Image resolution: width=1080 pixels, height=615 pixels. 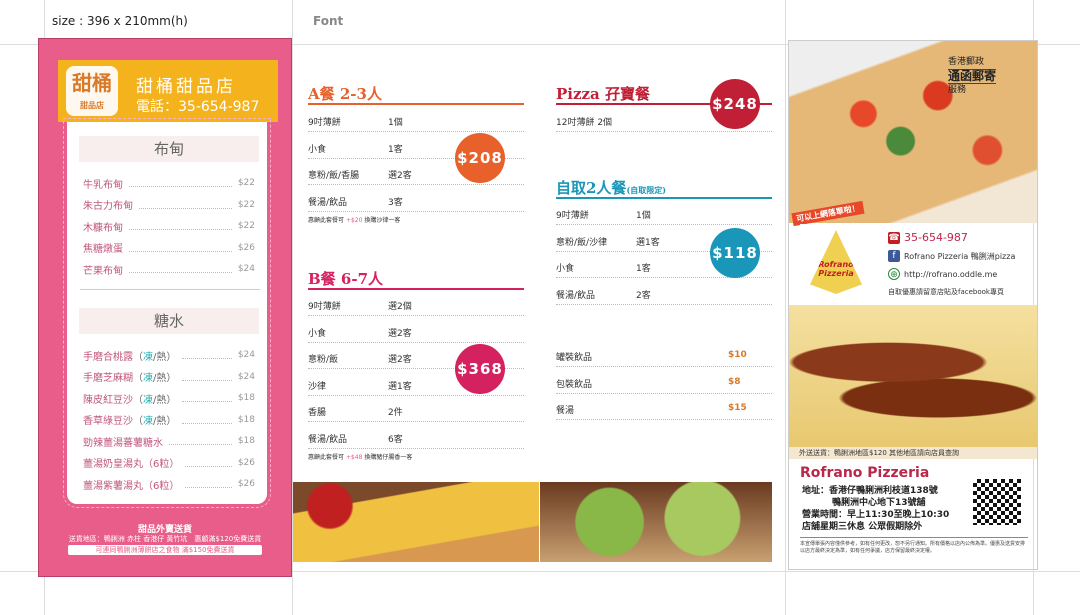 I want to click on item-name: 手磨合桃露, so click(x=108, y=357).